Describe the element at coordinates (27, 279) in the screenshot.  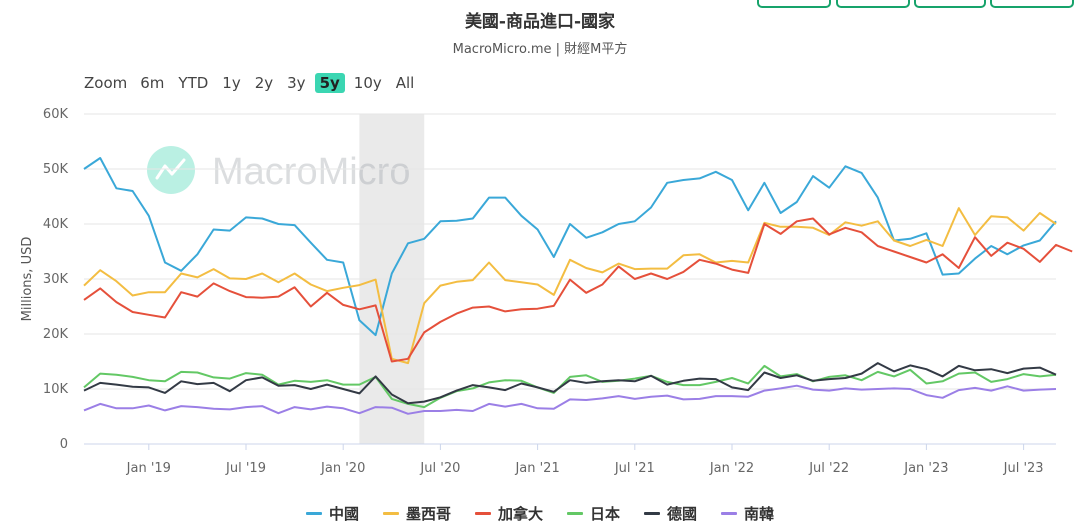
I see `y-axis-label: Millions, USD` at that location.